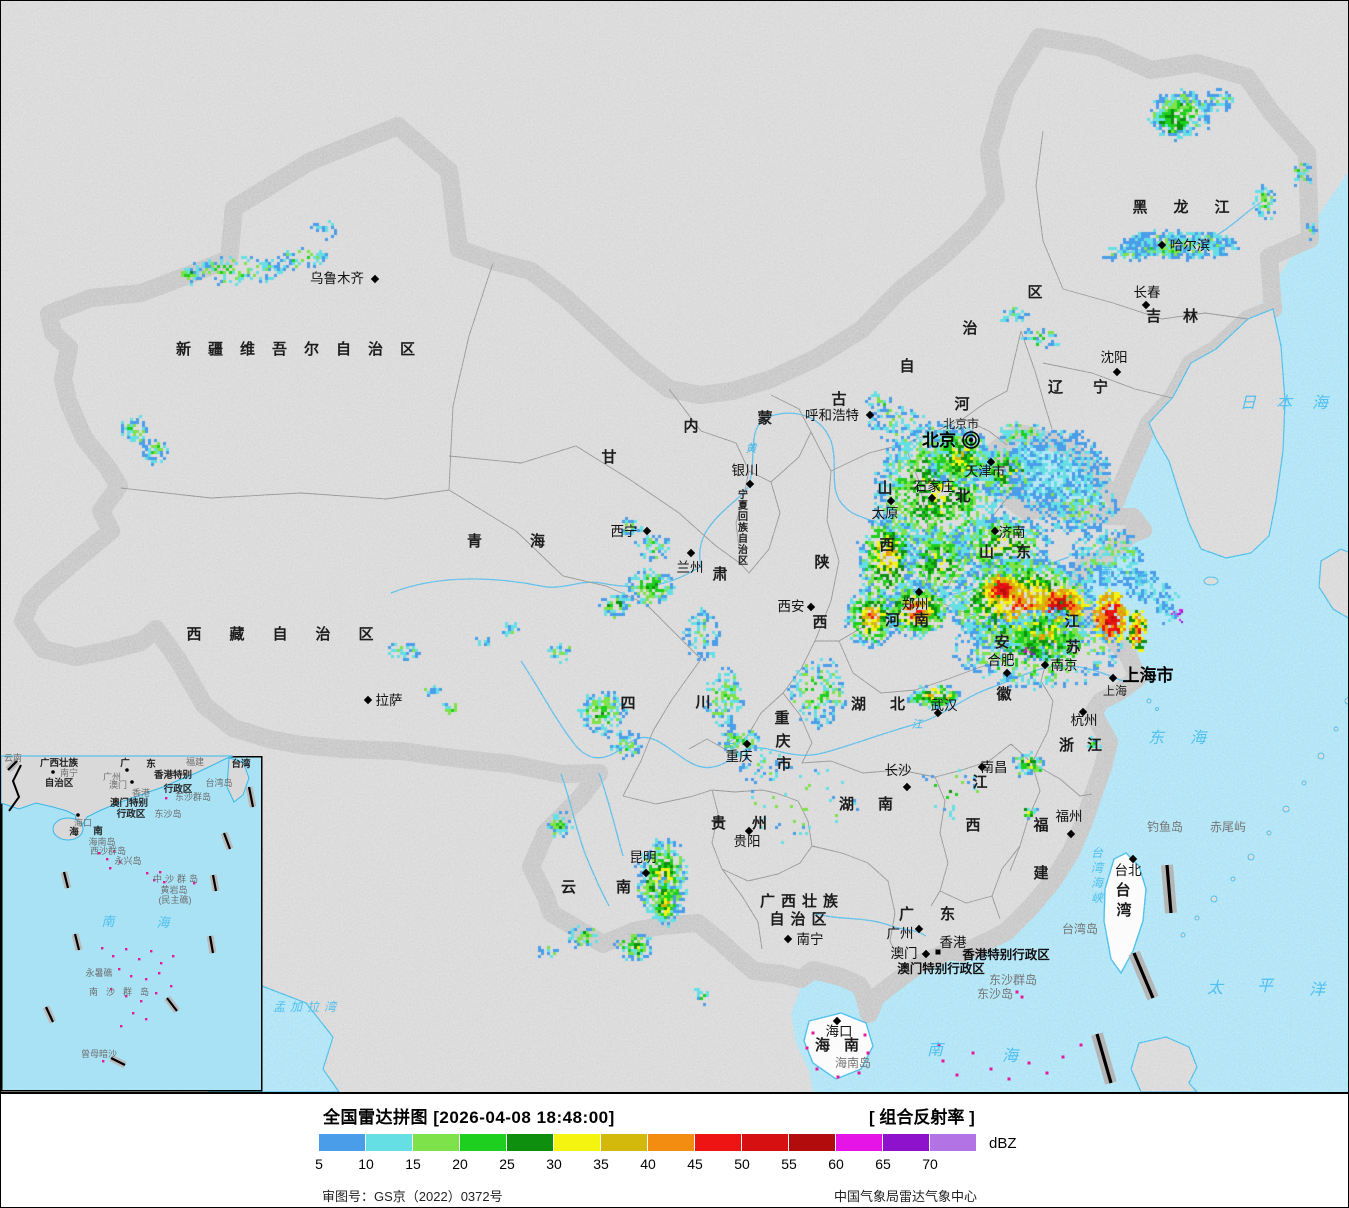 This screenshot has height=1208, width=1349. I want to click on legend-tick-70: 70, so click(930, 1164).